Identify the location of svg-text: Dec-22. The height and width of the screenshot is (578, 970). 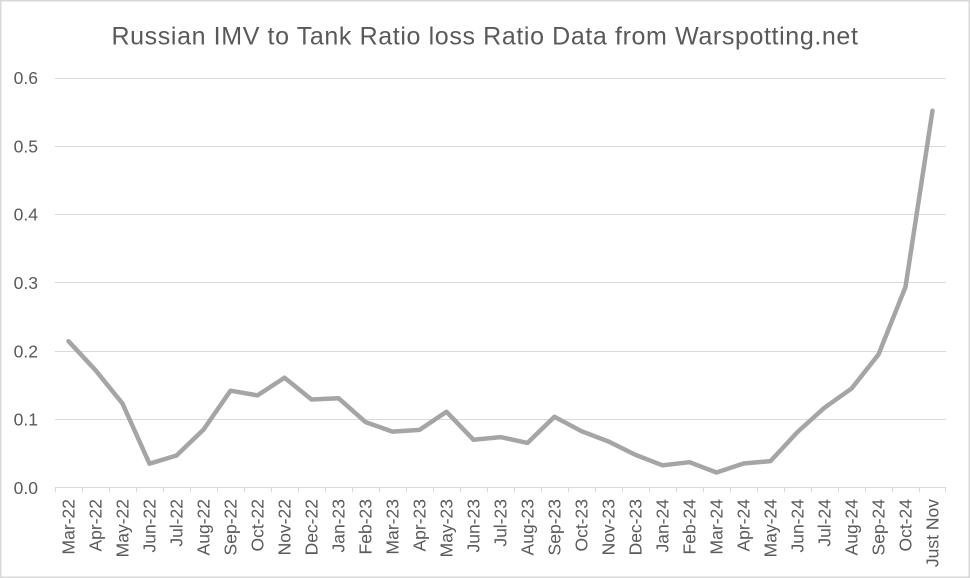
(312, 527).